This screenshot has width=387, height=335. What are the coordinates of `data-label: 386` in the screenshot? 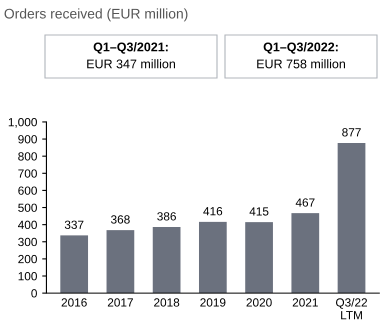 It's located at (166, 216).